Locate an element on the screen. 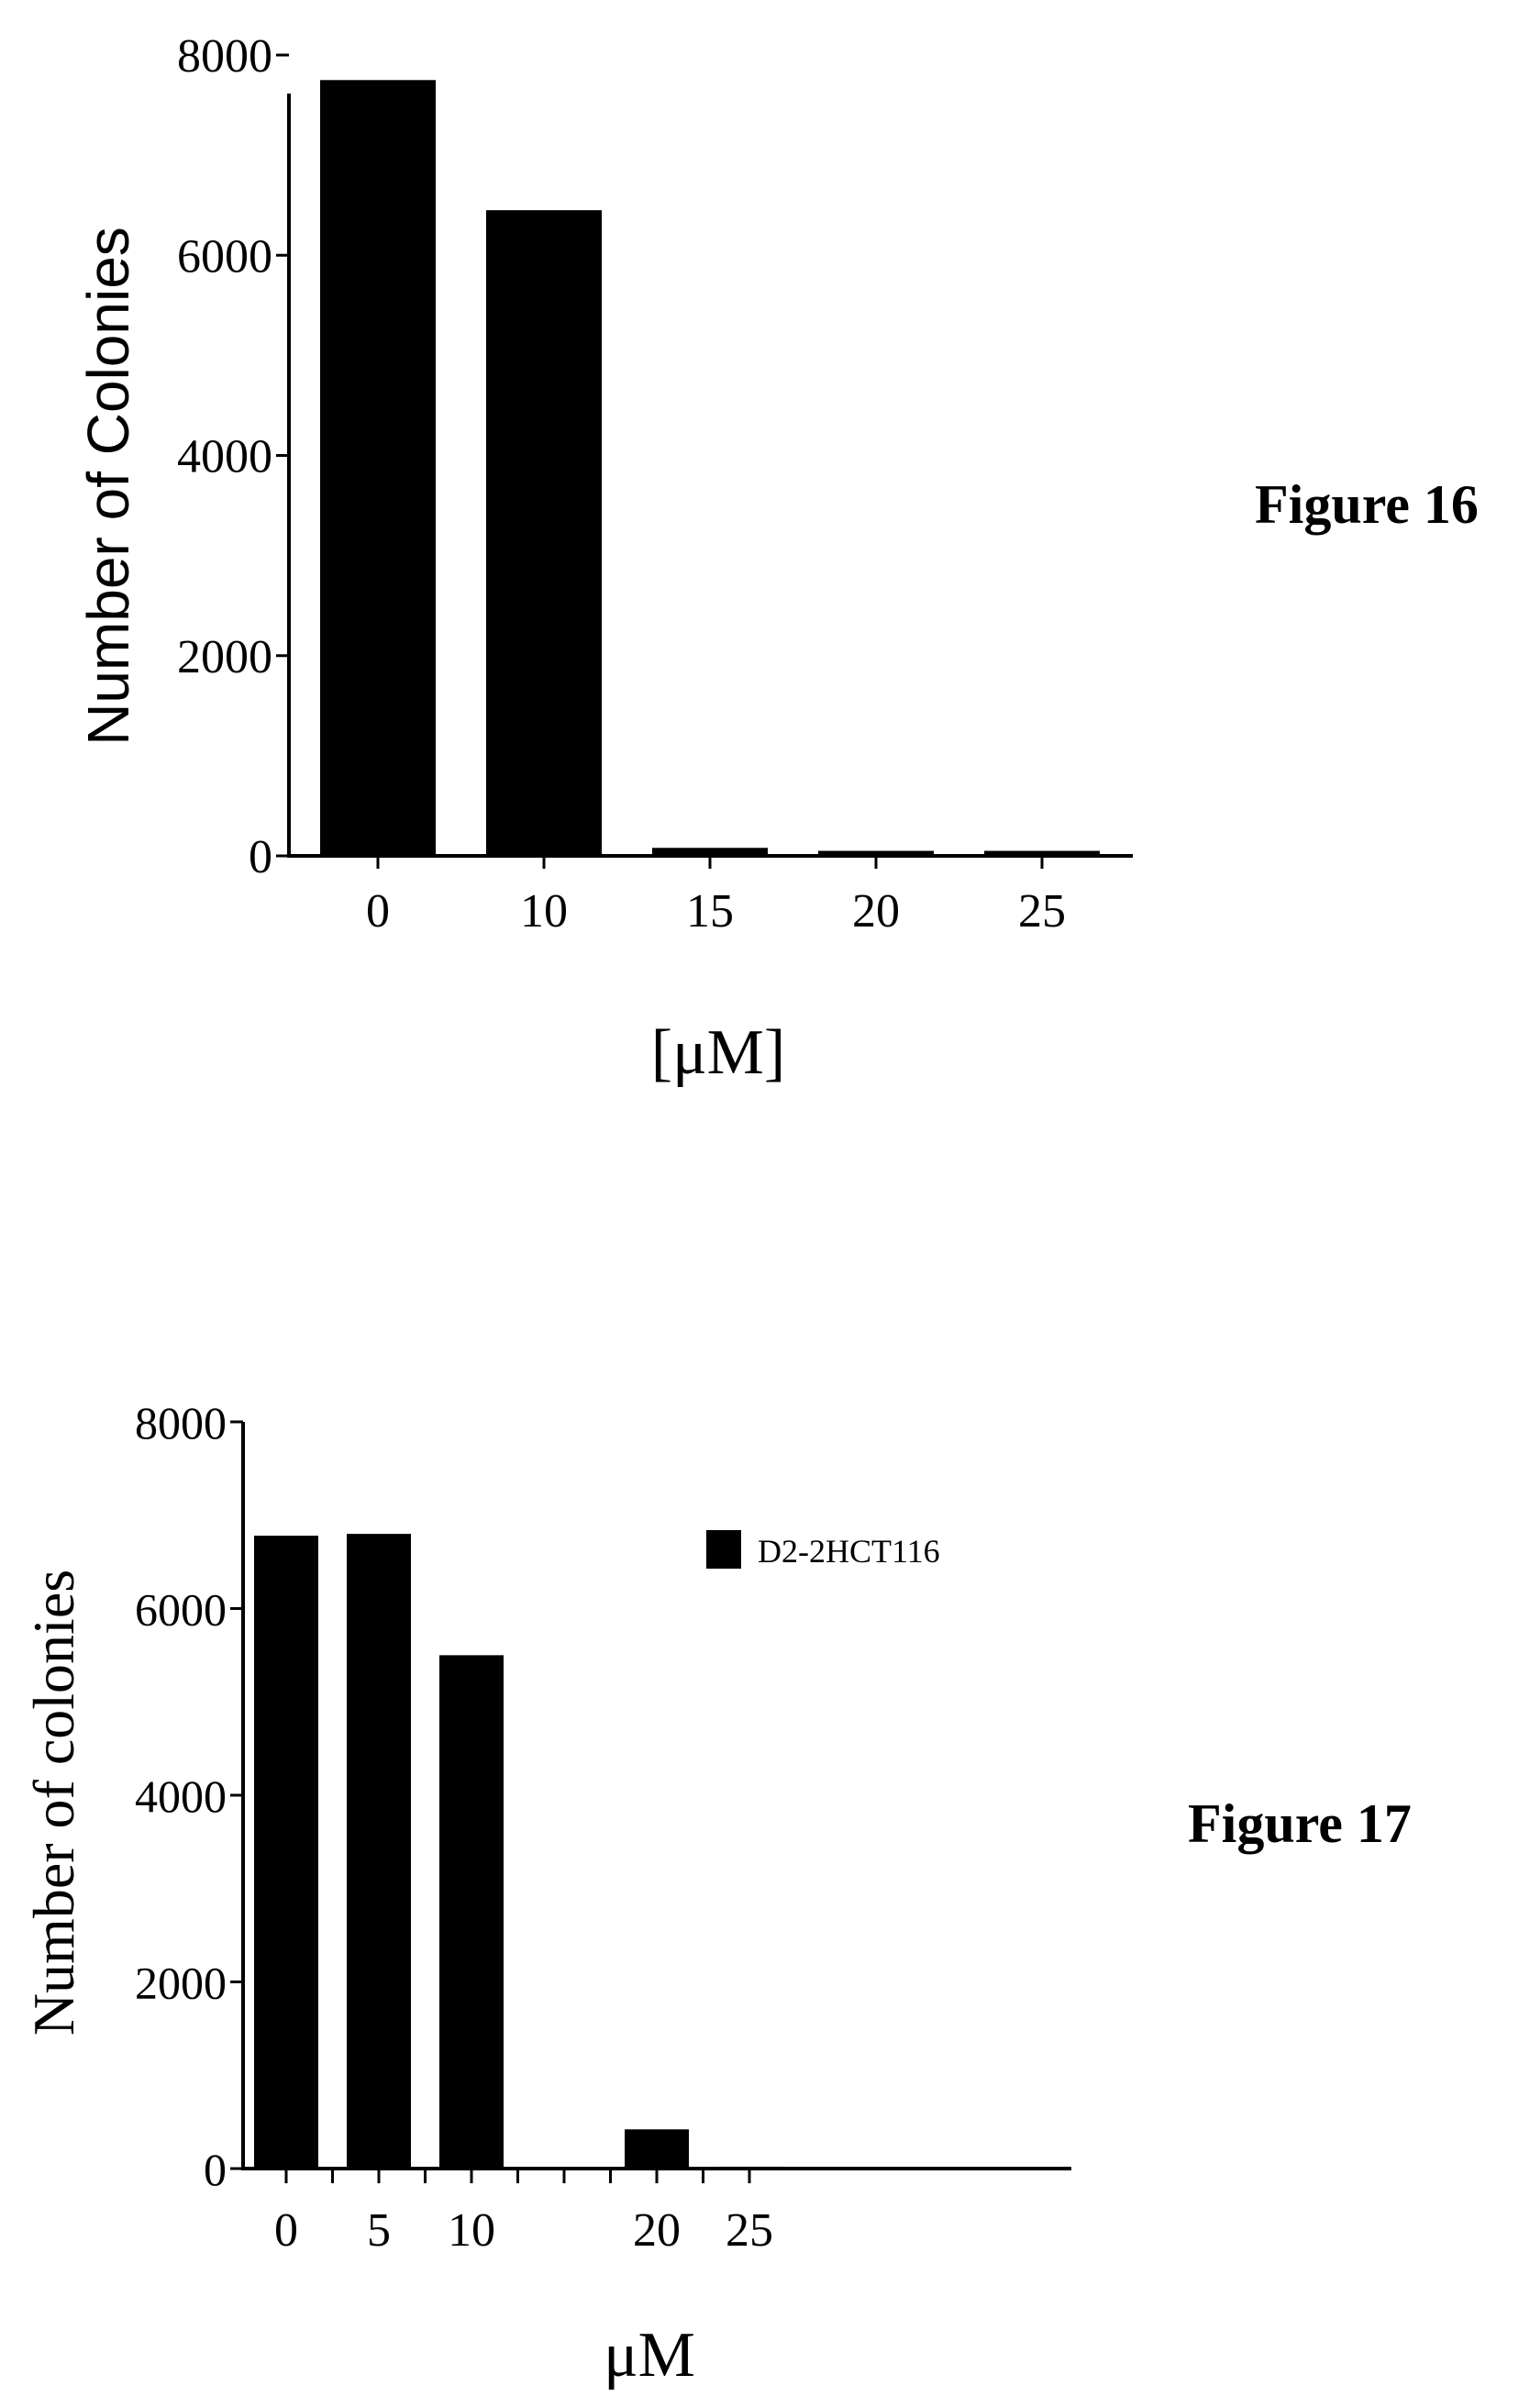 The image size is (1530, 2408). x-tick-label: 15 is located at coordinates (710, 911).